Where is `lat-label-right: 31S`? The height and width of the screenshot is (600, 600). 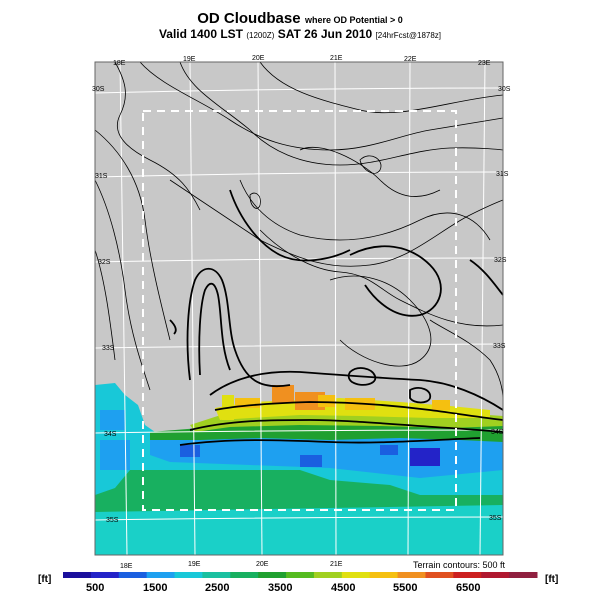
lat-label-right: 31S is located at coordinates (502, 174).